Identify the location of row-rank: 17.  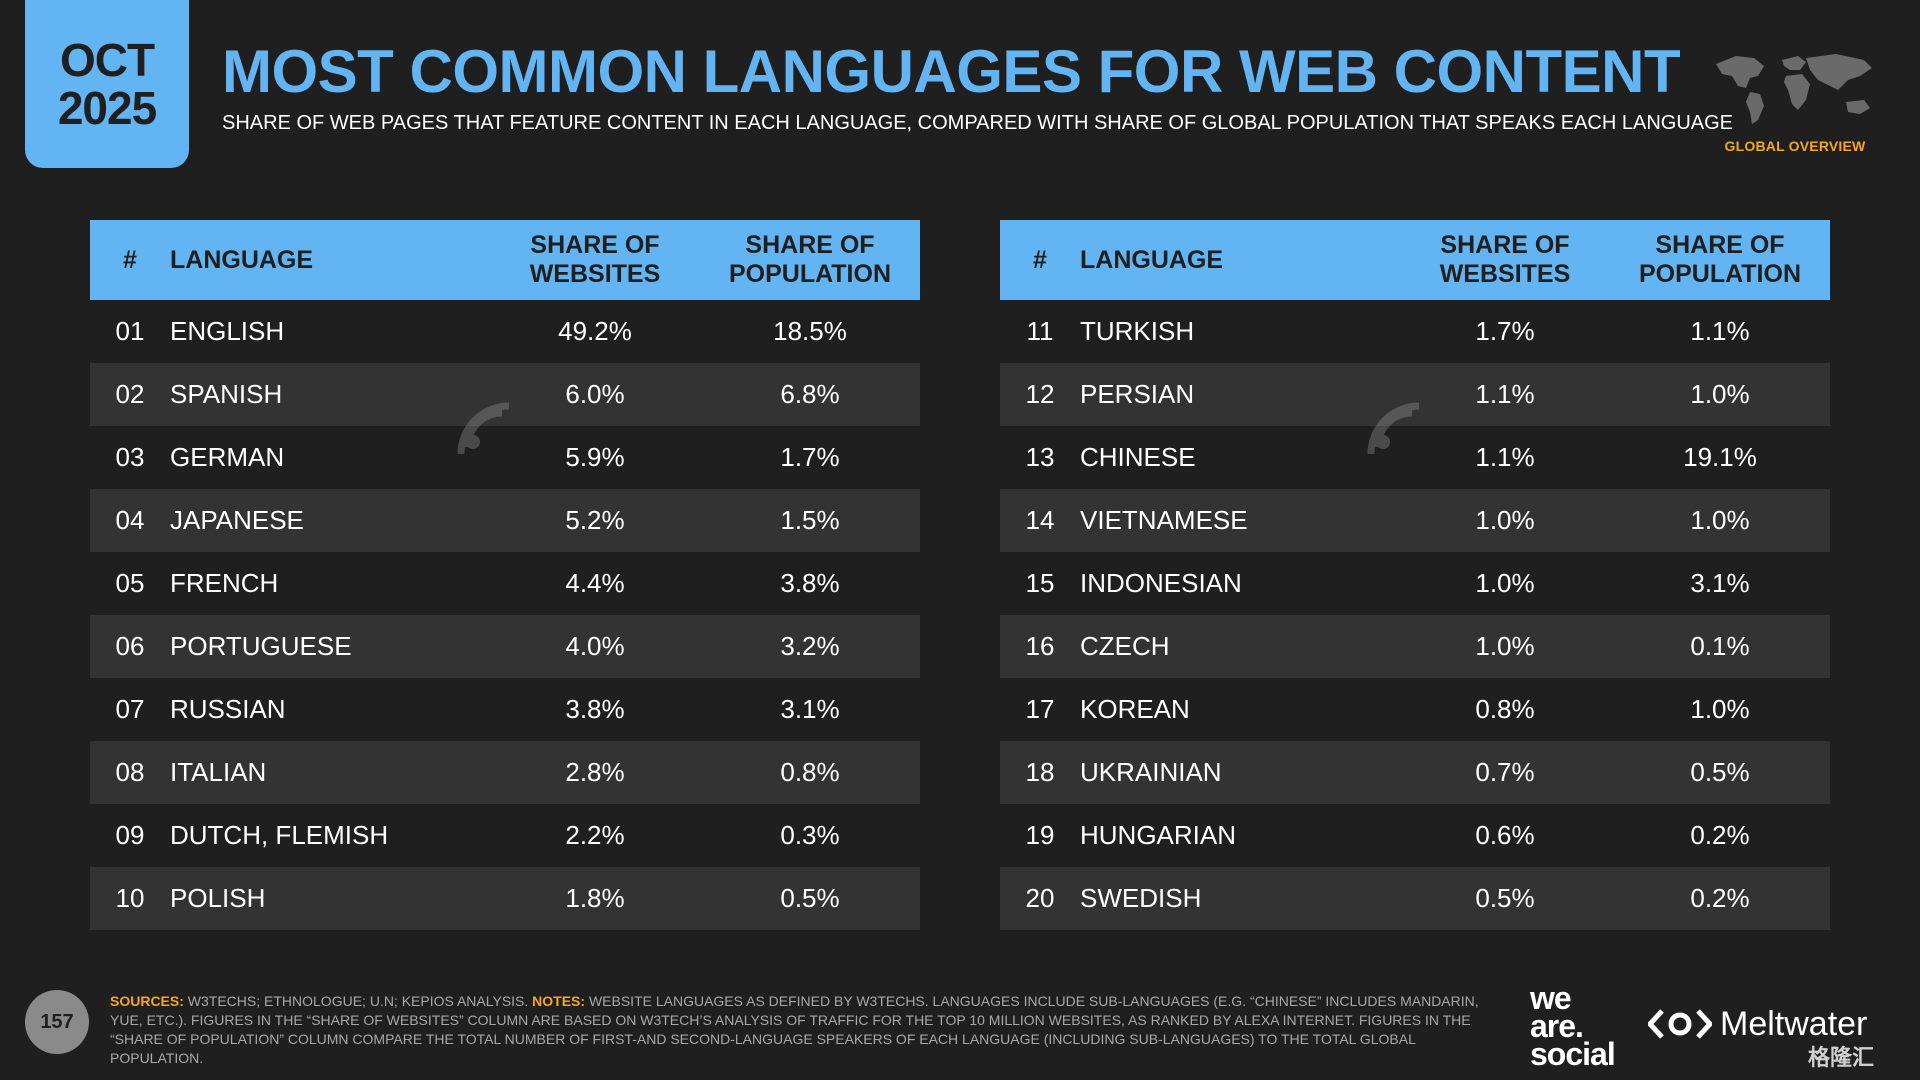
(1040, 709).